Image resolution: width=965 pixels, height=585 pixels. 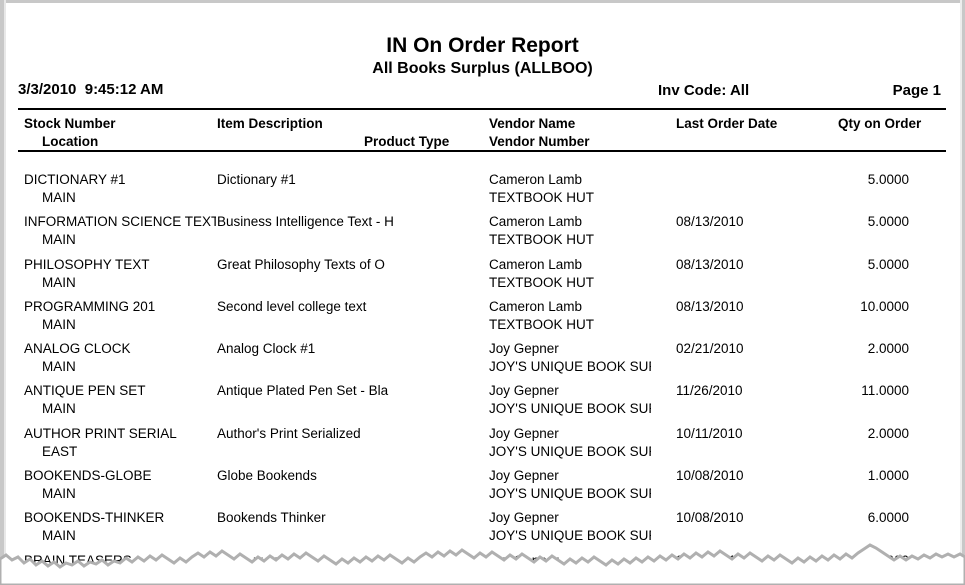 What do you see at coordinates (407, 141) in the screenshot?
I see `column-header-product-type: Product Type` at bounding box center [407, 141].